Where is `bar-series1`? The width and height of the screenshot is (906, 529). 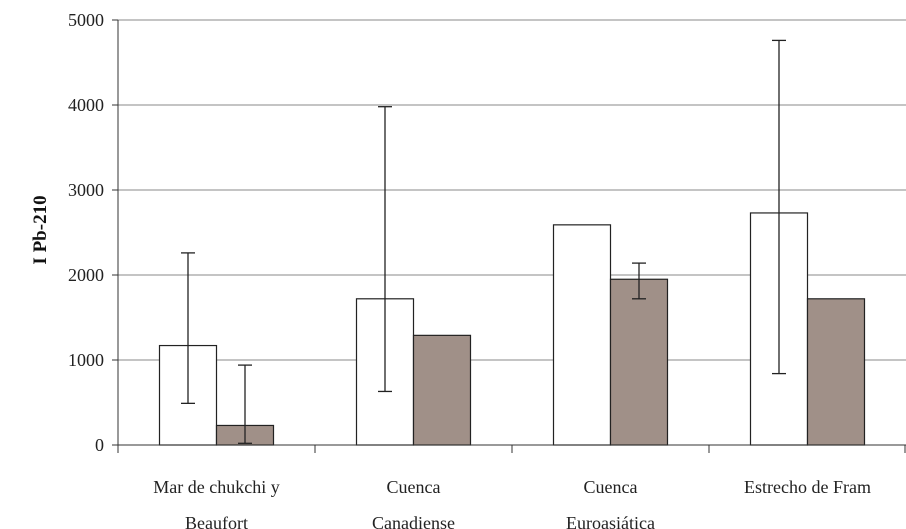 bar-series1 is located at coordinates (582, 335).